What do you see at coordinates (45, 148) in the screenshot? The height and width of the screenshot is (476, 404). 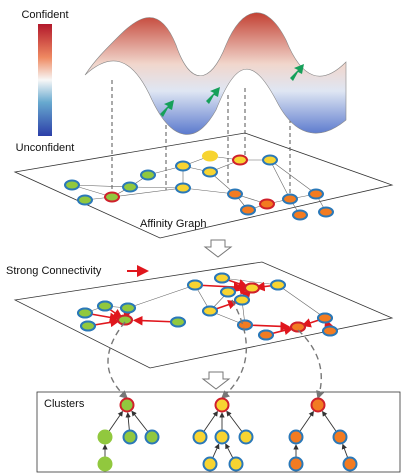 I see `colorbar-bottom-label: Unconfident` at bounding box center [45, 148].